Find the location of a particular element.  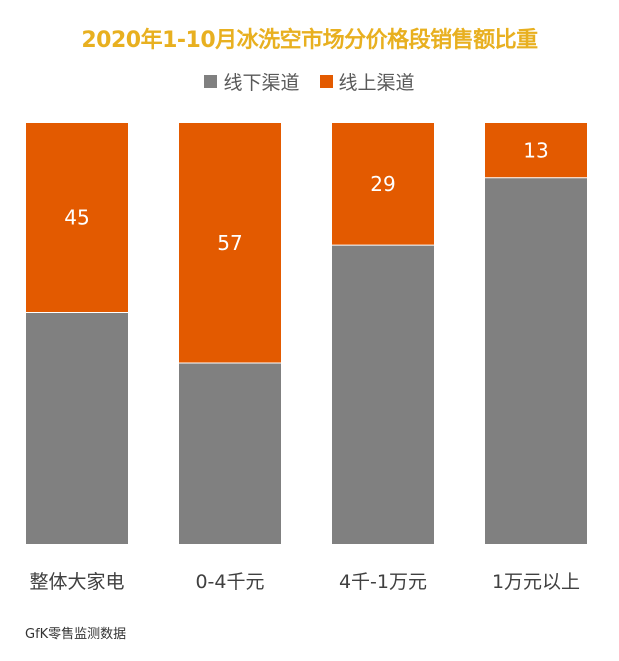

category-label-3: 1万元以上 is located at coordinates (536, 582).